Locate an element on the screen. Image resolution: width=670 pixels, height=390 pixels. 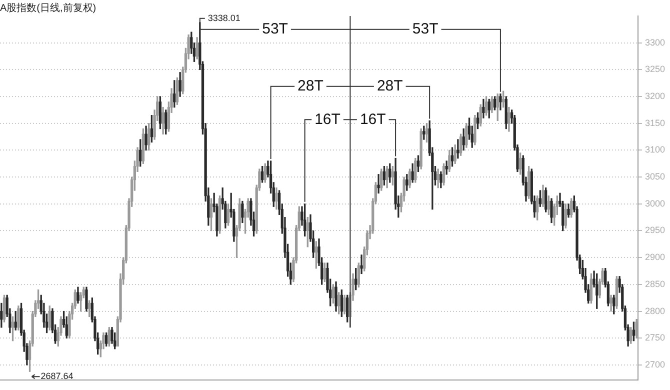
annotation: 3338.01 is located at coordinates (224, 17).